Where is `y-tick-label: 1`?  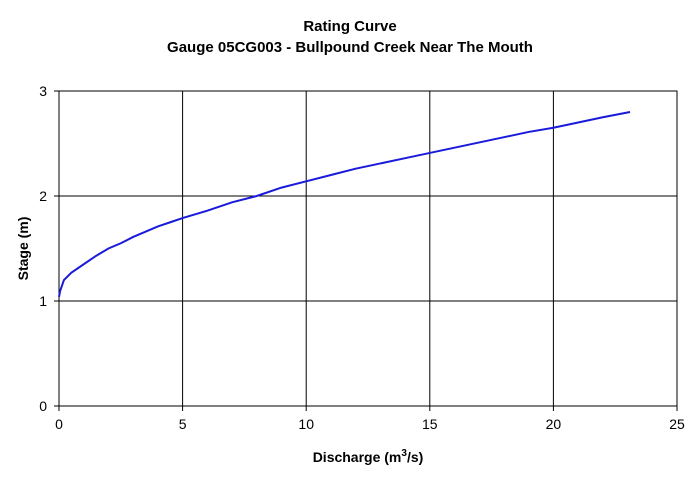 y-tick-label: 1 is located at coordinates (43, 301).